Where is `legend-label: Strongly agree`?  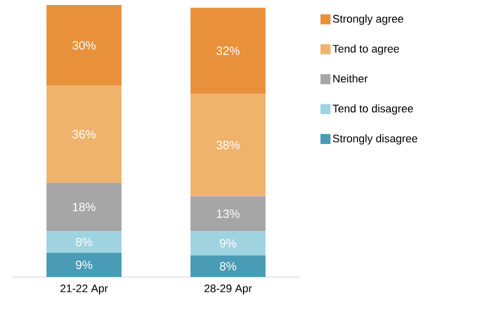
legend-label: Strongly agree is located at coordinates (368, 19).